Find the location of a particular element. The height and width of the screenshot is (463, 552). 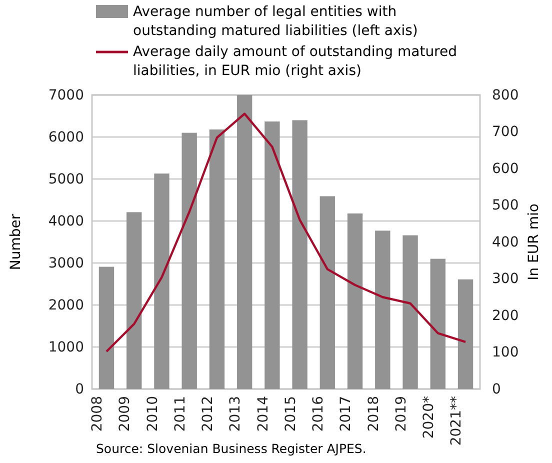

x-tick-label: 2012 is located at coordinates (208, 414).